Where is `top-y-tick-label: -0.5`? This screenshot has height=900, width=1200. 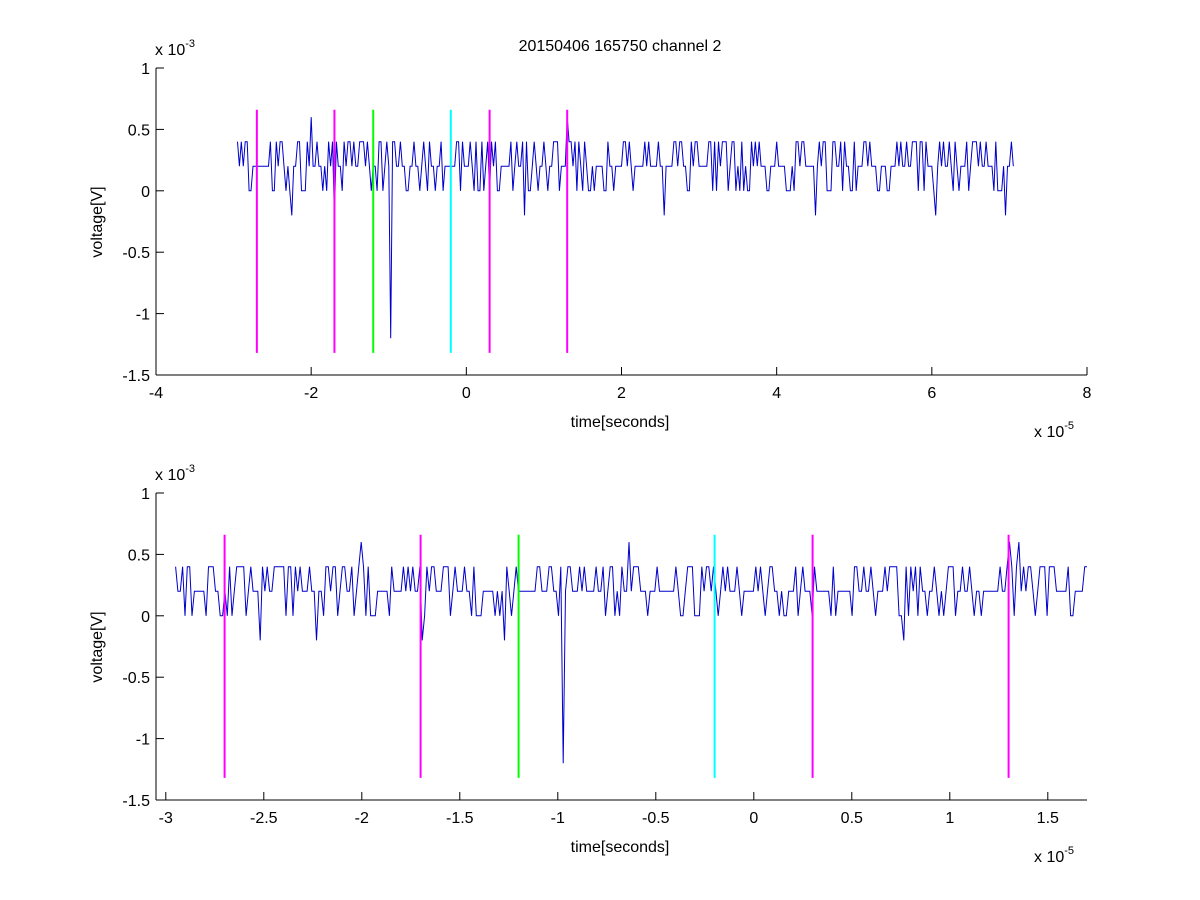 top-y-tick-label: -0.5 is located at coordinates (136, 253).